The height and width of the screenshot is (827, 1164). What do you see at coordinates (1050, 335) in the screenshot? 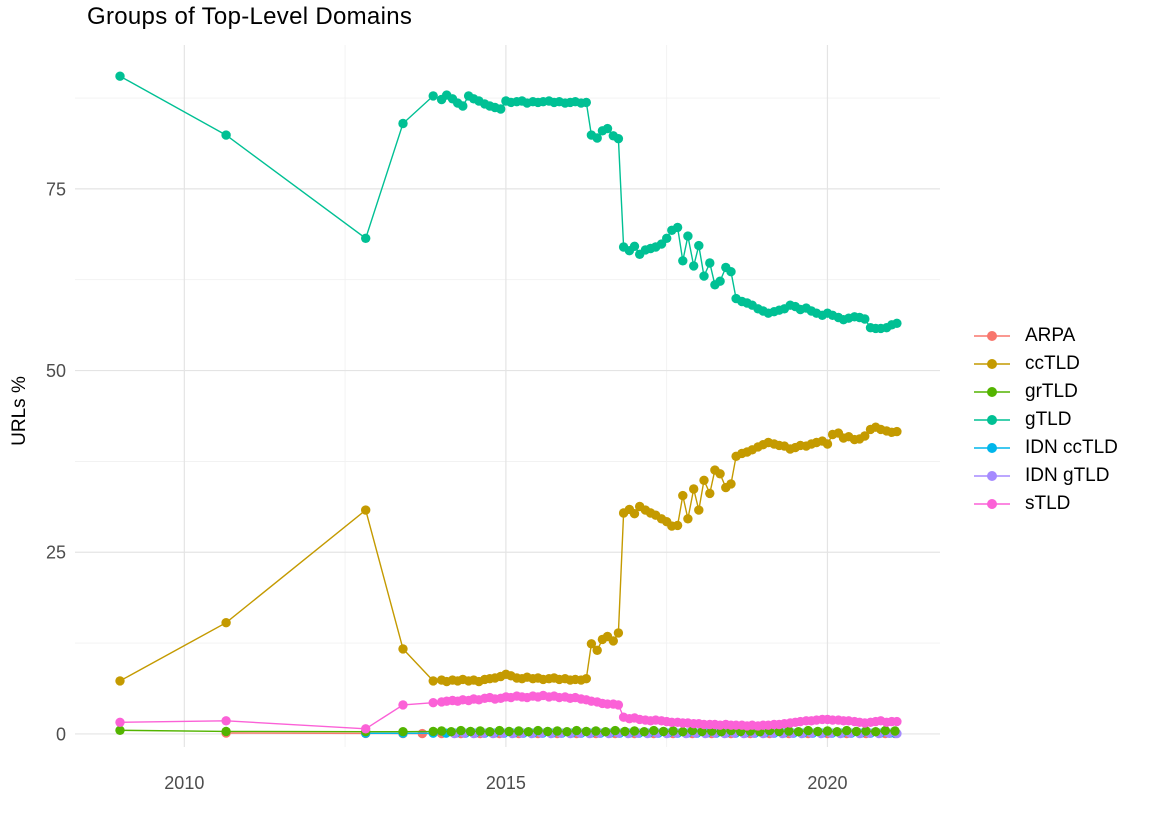
I see `legend-label: ARPA` at bounding box center [1050, 335].